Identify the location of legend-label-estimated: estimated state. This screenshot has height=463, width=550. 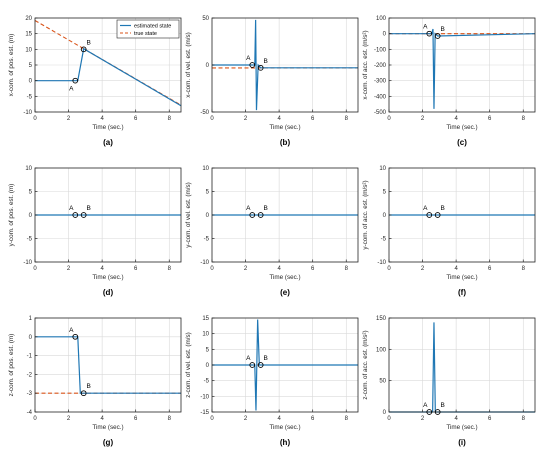
(152, 27).